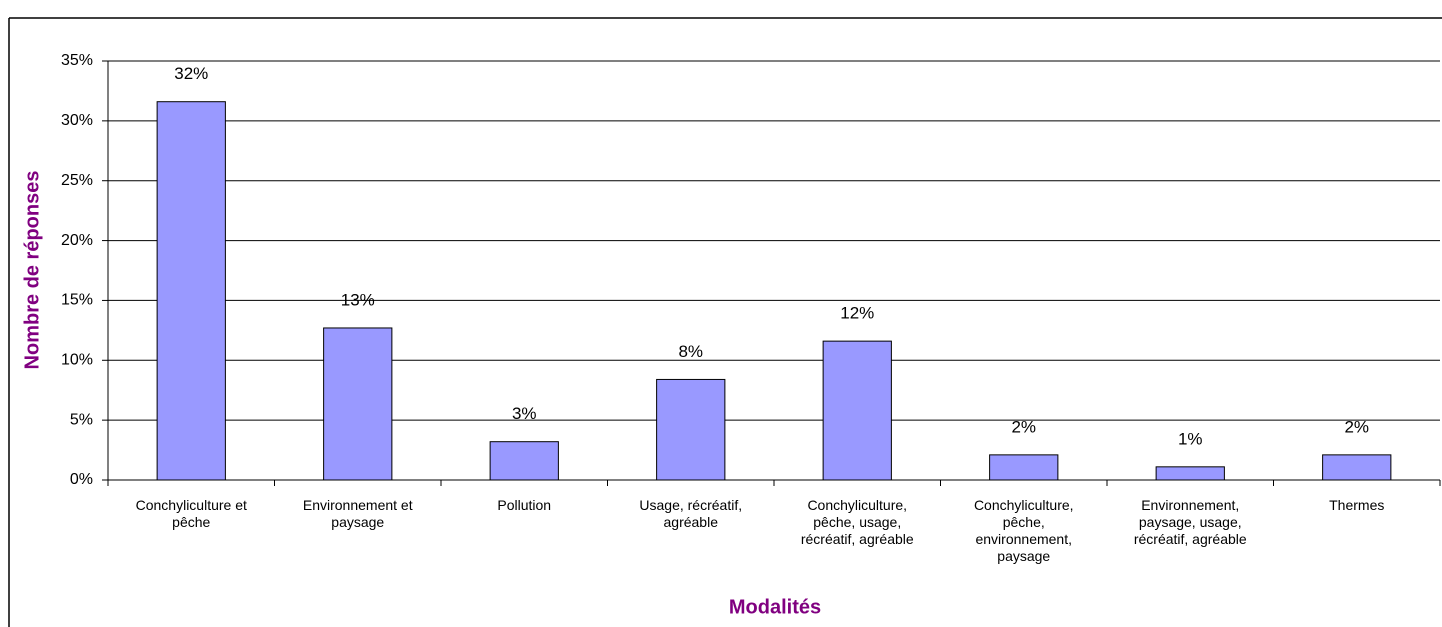 This screenshot has height=627, width=1442. Describe the element at coordinates (191, 73) in the screenshot. I see `data-label: 32%` at that location.